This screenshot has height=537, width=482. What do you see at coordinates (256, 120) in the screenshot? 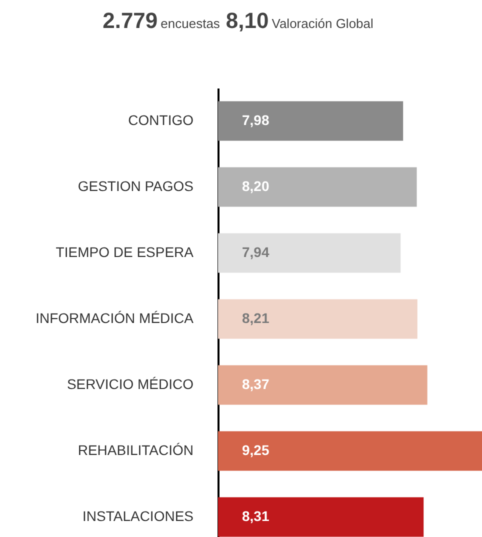
I see `data-label: 7,98` at bounding box center [256, 120].